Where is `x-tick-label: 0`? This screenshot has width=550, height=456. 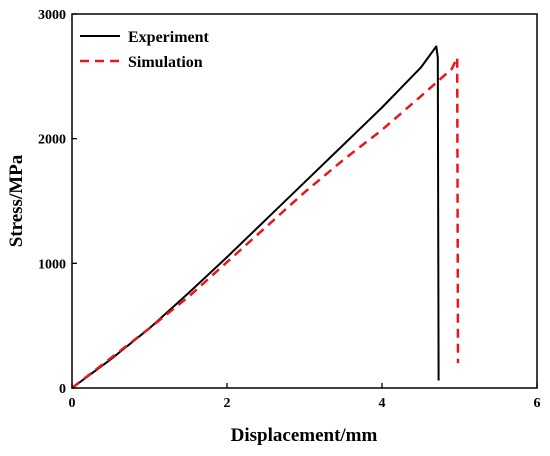
x-tick-label: 0 is located at coordinates (72, 403).